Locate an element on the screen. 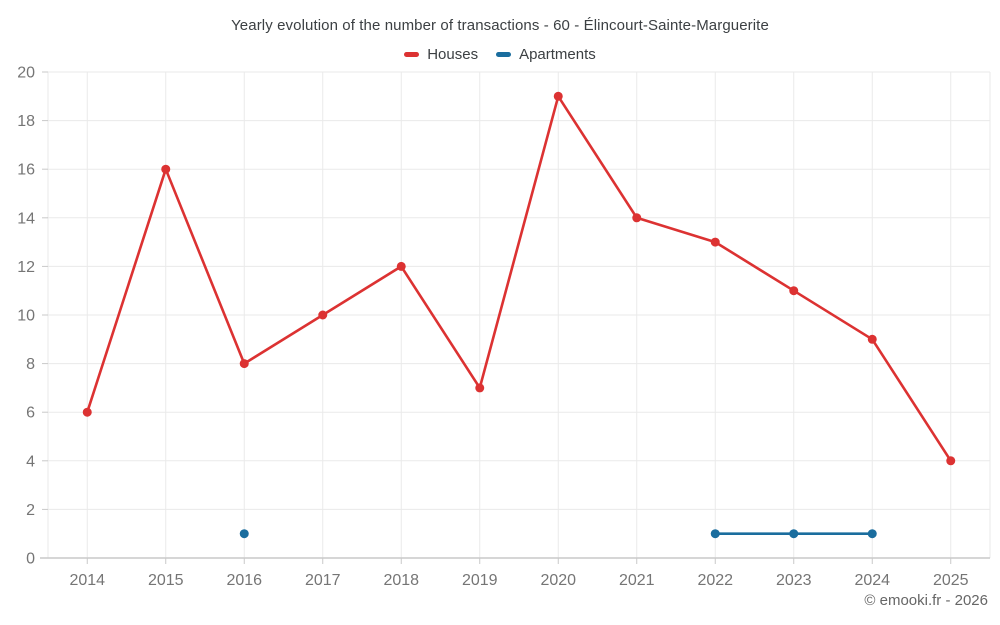 The image size is (1000, 625). y-tick-label: 4 is located at coordinates (30, 461).